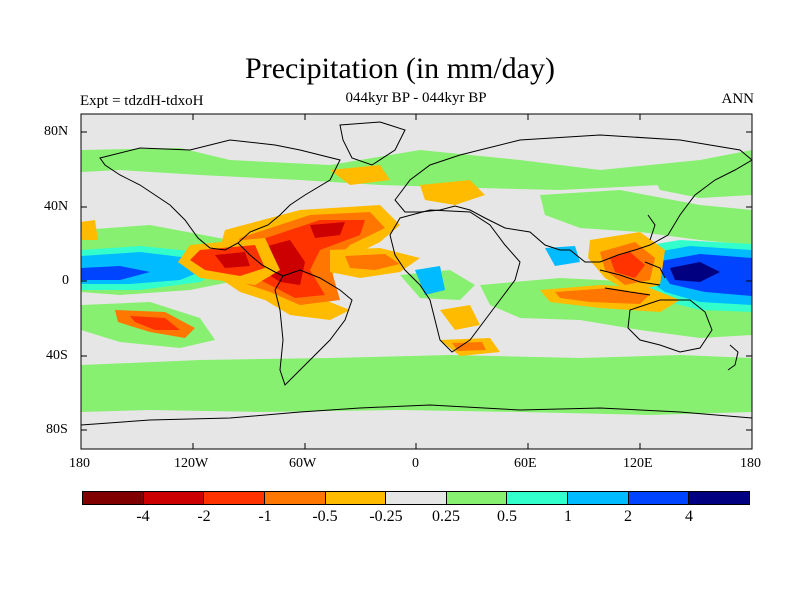 This screenshot has width=800, height=600. What do you see at coordinates (415, 463) in the screenshot?
I see `lon-tick-label: 0` at bounding box center [415, 463].